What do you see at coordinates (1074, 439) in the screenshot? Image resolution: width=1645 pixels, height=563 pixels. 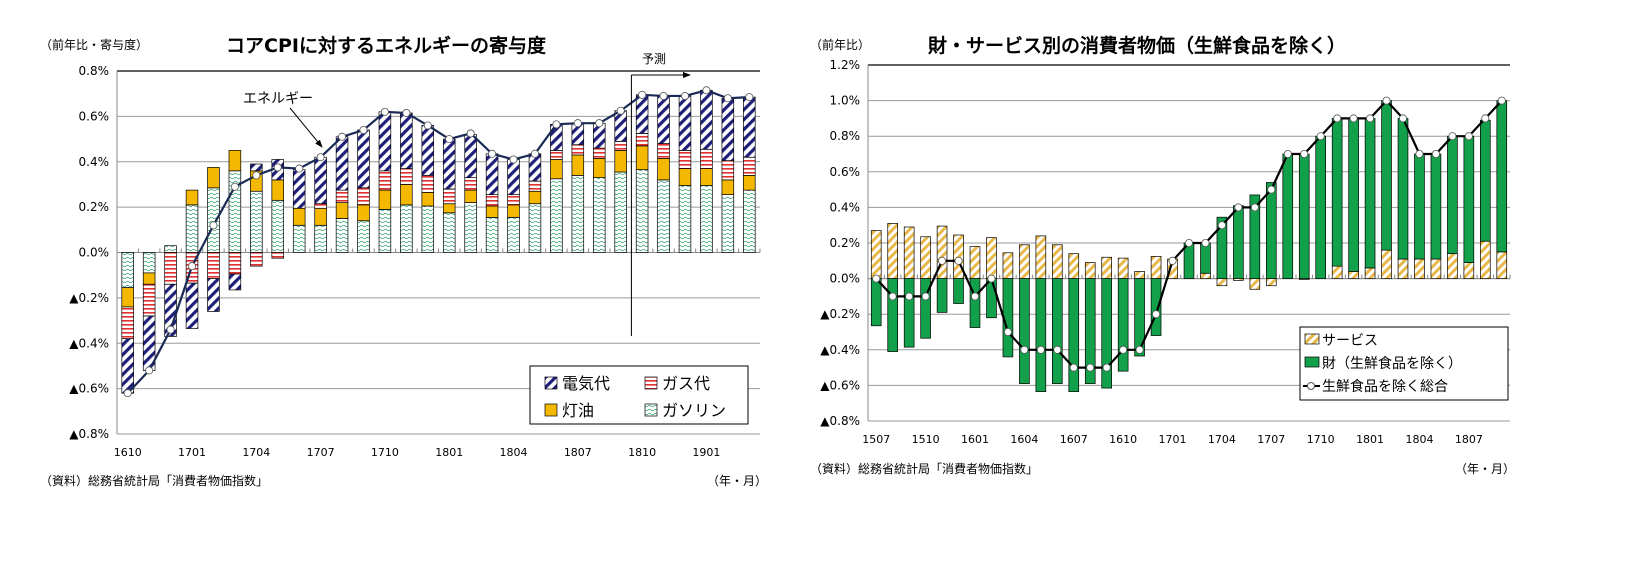 I see `x-tick-label: 1607` at bounding box center [1074, 439].